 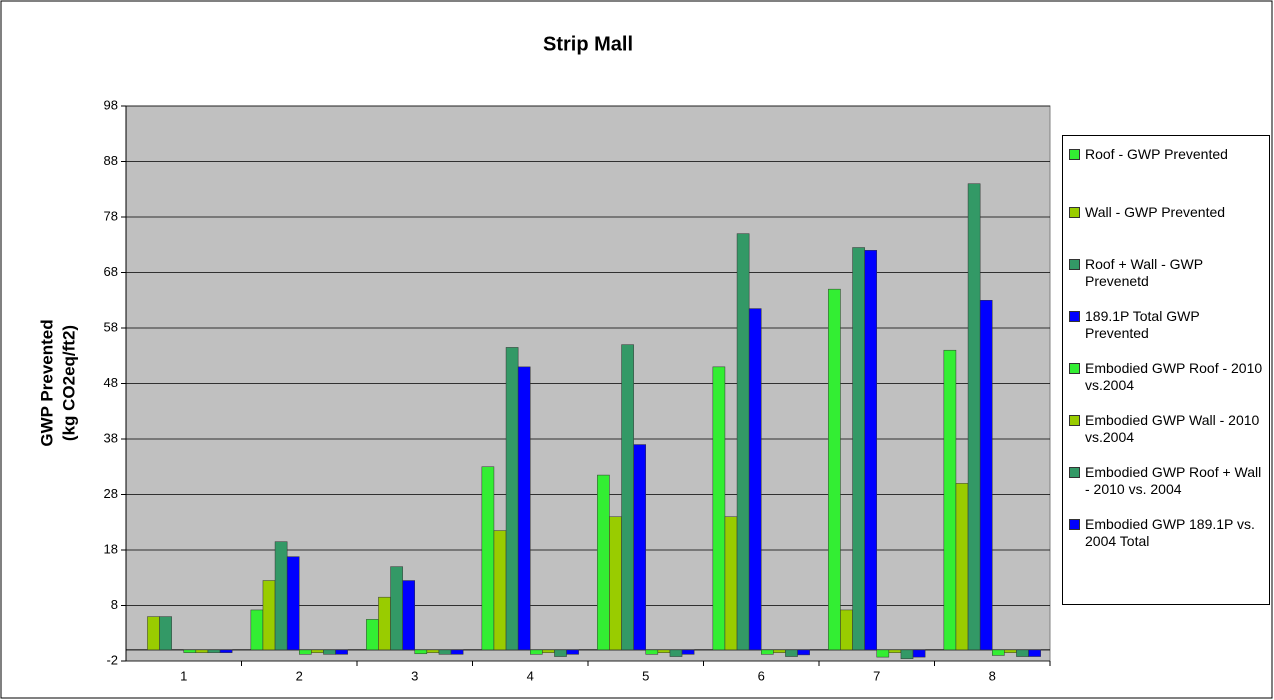 I want to click on legend-label: Embodied GWP Wall - 2010 vs.2004, so click(x=1172, y=428).